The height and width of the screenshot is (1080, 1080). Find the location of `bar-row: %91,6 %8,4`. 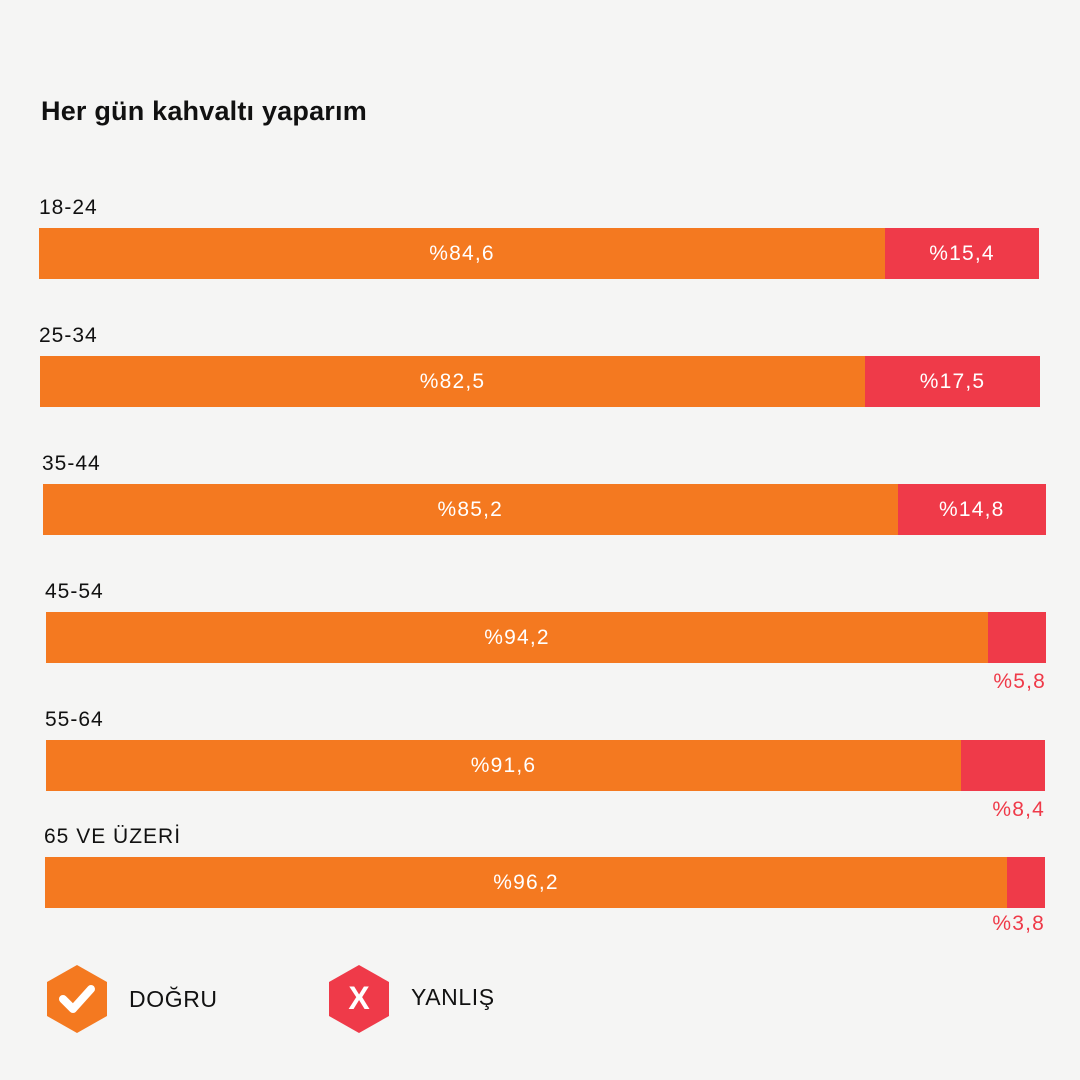

bar-row: %91,6 %8,4 is located at coordinates (545, 780).